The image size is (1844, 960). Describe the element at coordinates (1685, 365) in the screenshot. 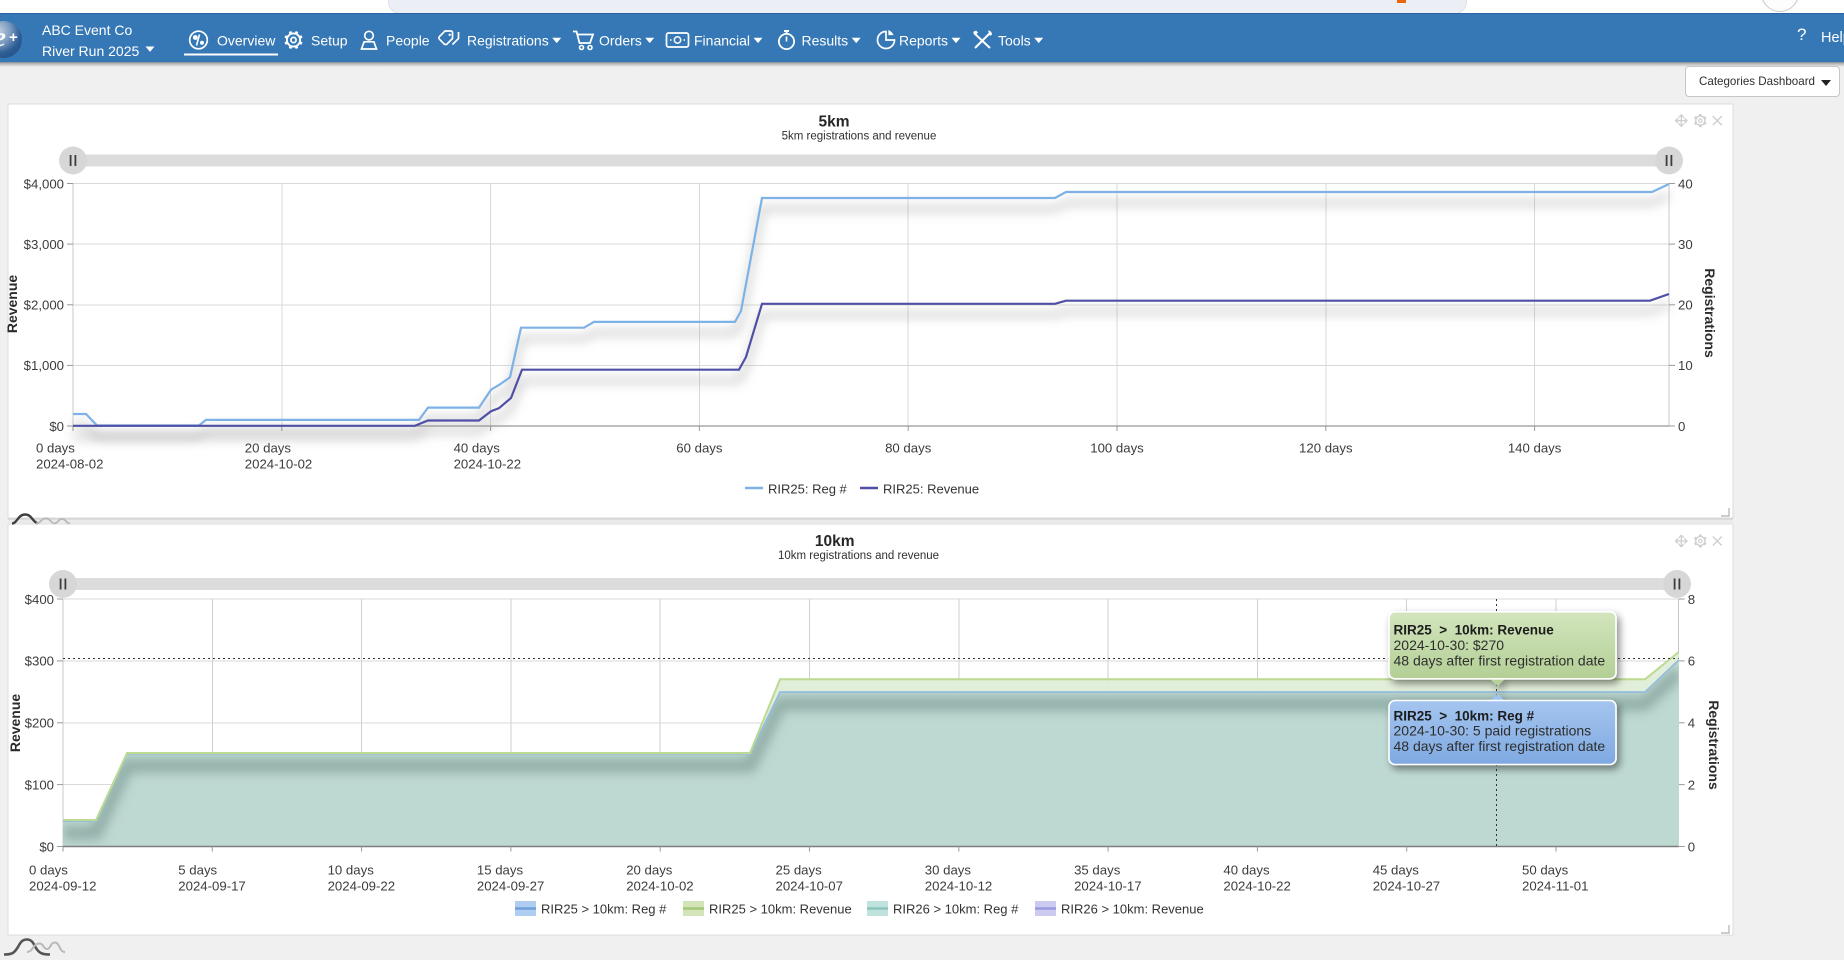

I see `svg-text: 10` at that location.